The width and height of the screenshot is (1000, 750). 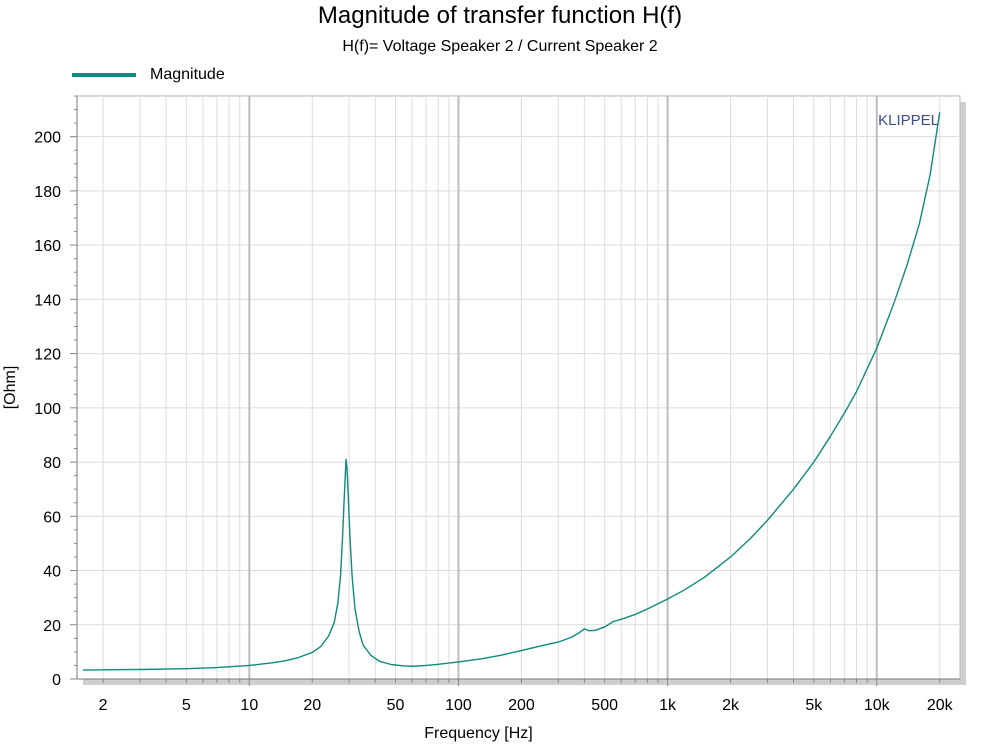 What do you see at coordinates (521, 705) in the screenshot?
I see `x-tick-label: 200` at bounding box center [521, 705].